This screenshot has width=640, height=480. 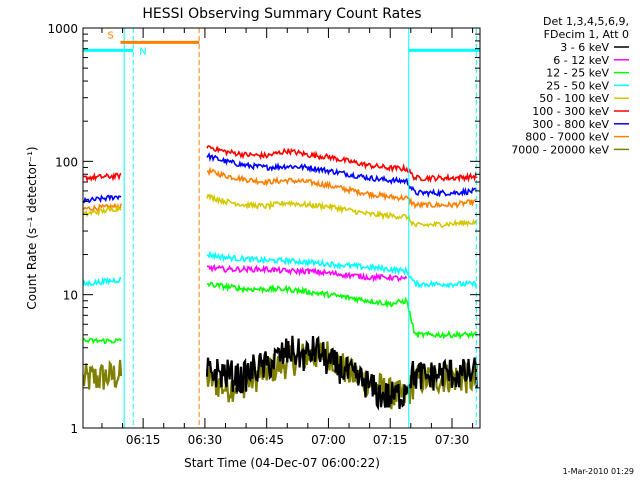 I want to click on timestamp: 1-Mar-2010 01:29, so click(x=598, y=471).